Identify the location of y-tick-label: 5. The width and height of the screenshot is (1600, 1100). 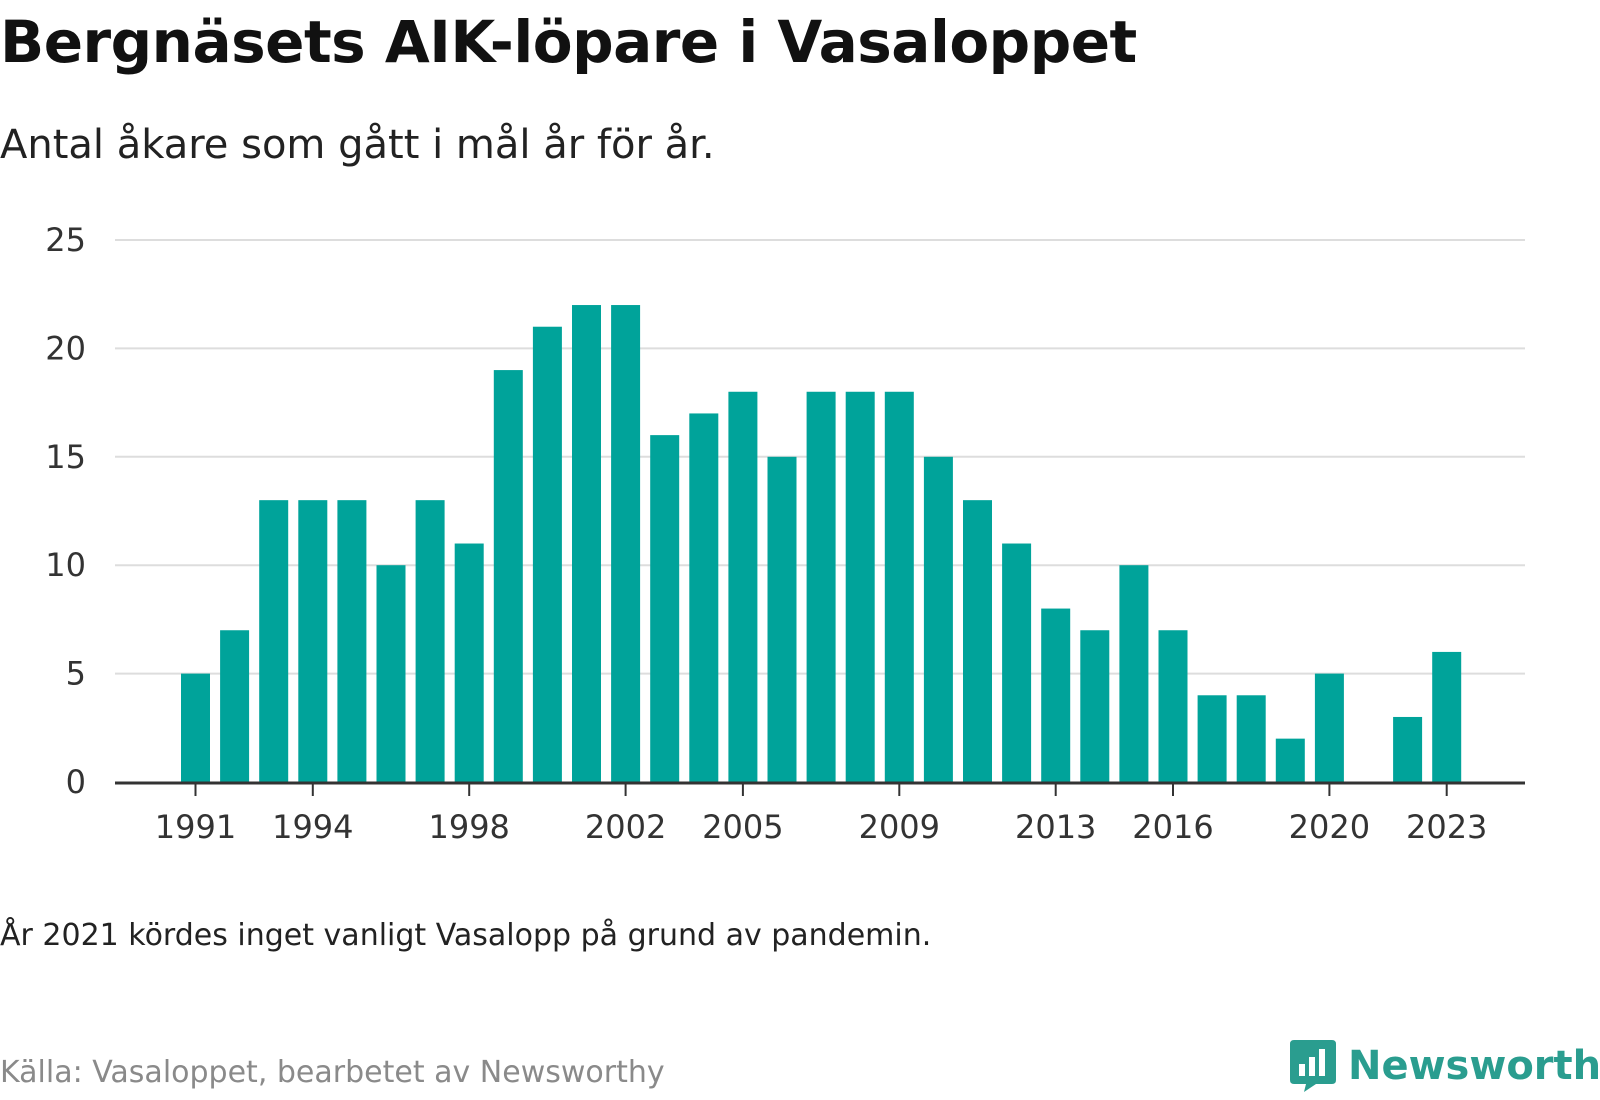
(76, 674).